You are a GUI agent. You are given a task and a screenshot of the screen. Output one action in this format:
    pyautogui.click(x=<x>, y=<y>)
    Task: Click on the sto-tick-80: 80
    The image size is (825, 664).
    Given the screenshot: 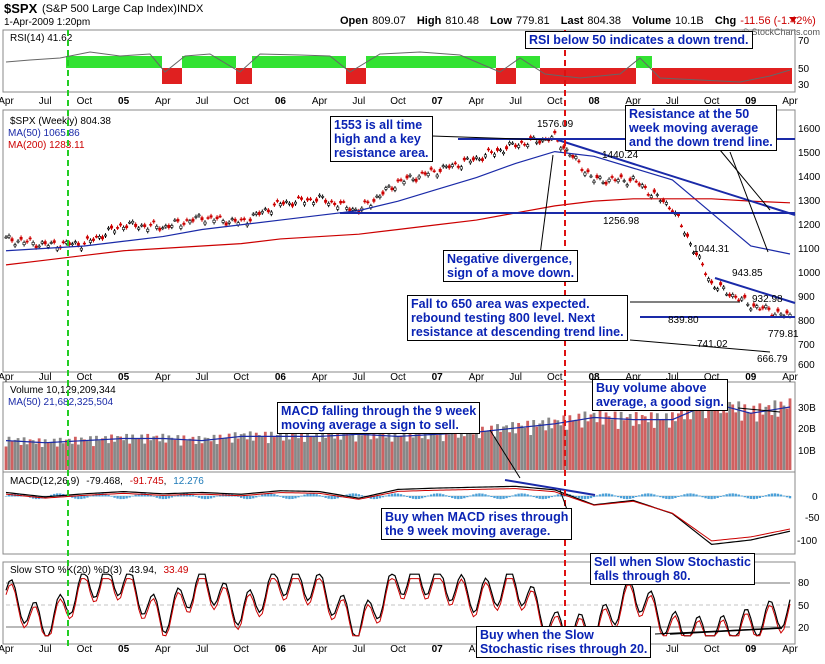 What is the action you would take?
    pyautogui.click(x=804, y=583)
    